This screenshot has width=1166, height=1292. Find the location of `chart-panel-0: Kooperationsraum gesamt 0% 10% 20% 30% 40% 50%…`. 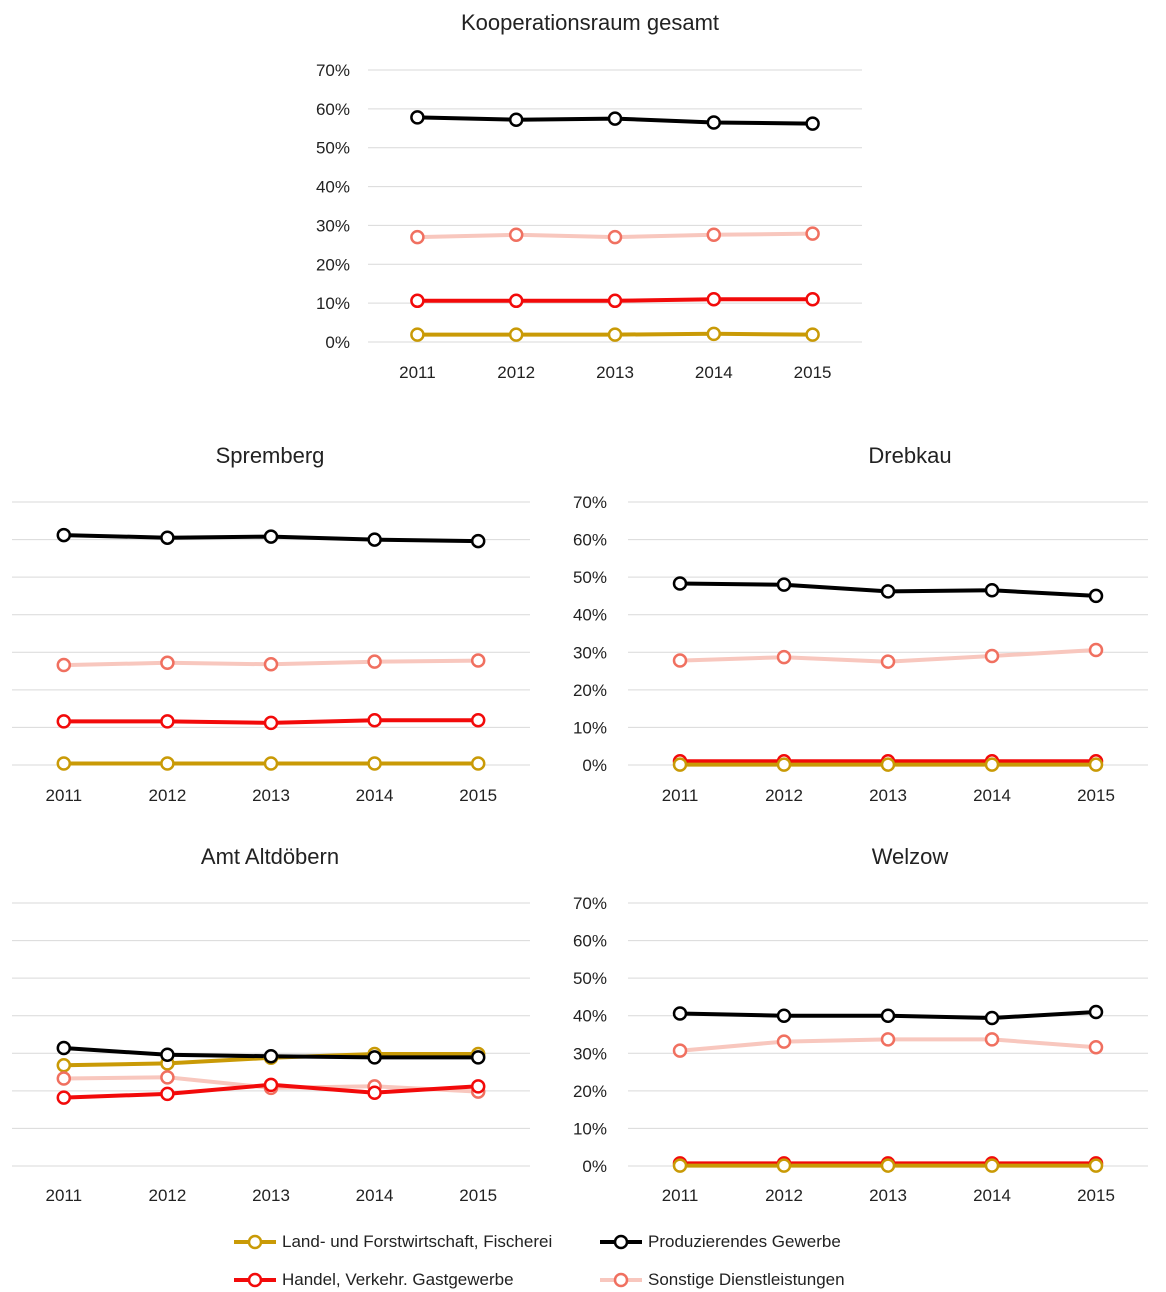

chart-panel-0: Kooperationsraum gesamt 0% 10% 20% 30% 40% 50%… is located at coordinates (589, 196).